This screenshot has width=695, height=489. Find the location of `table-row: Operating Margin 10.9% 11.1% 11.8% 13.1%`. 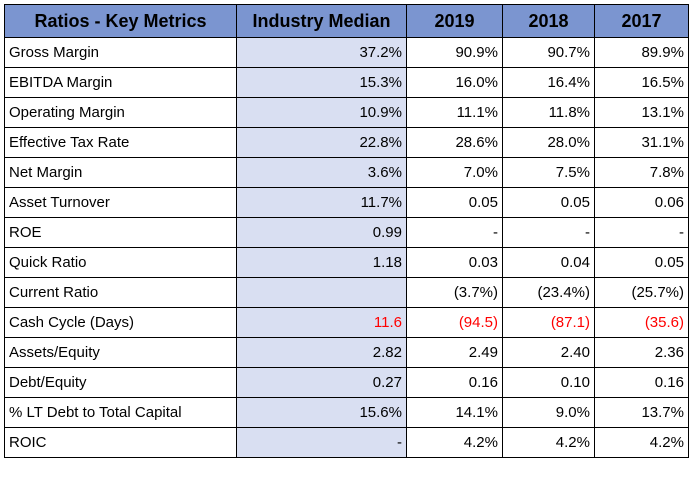

table-row: Operating Margin 10.9% 11.1% 11.8% 13.1% is located at coordinates (346, 112).